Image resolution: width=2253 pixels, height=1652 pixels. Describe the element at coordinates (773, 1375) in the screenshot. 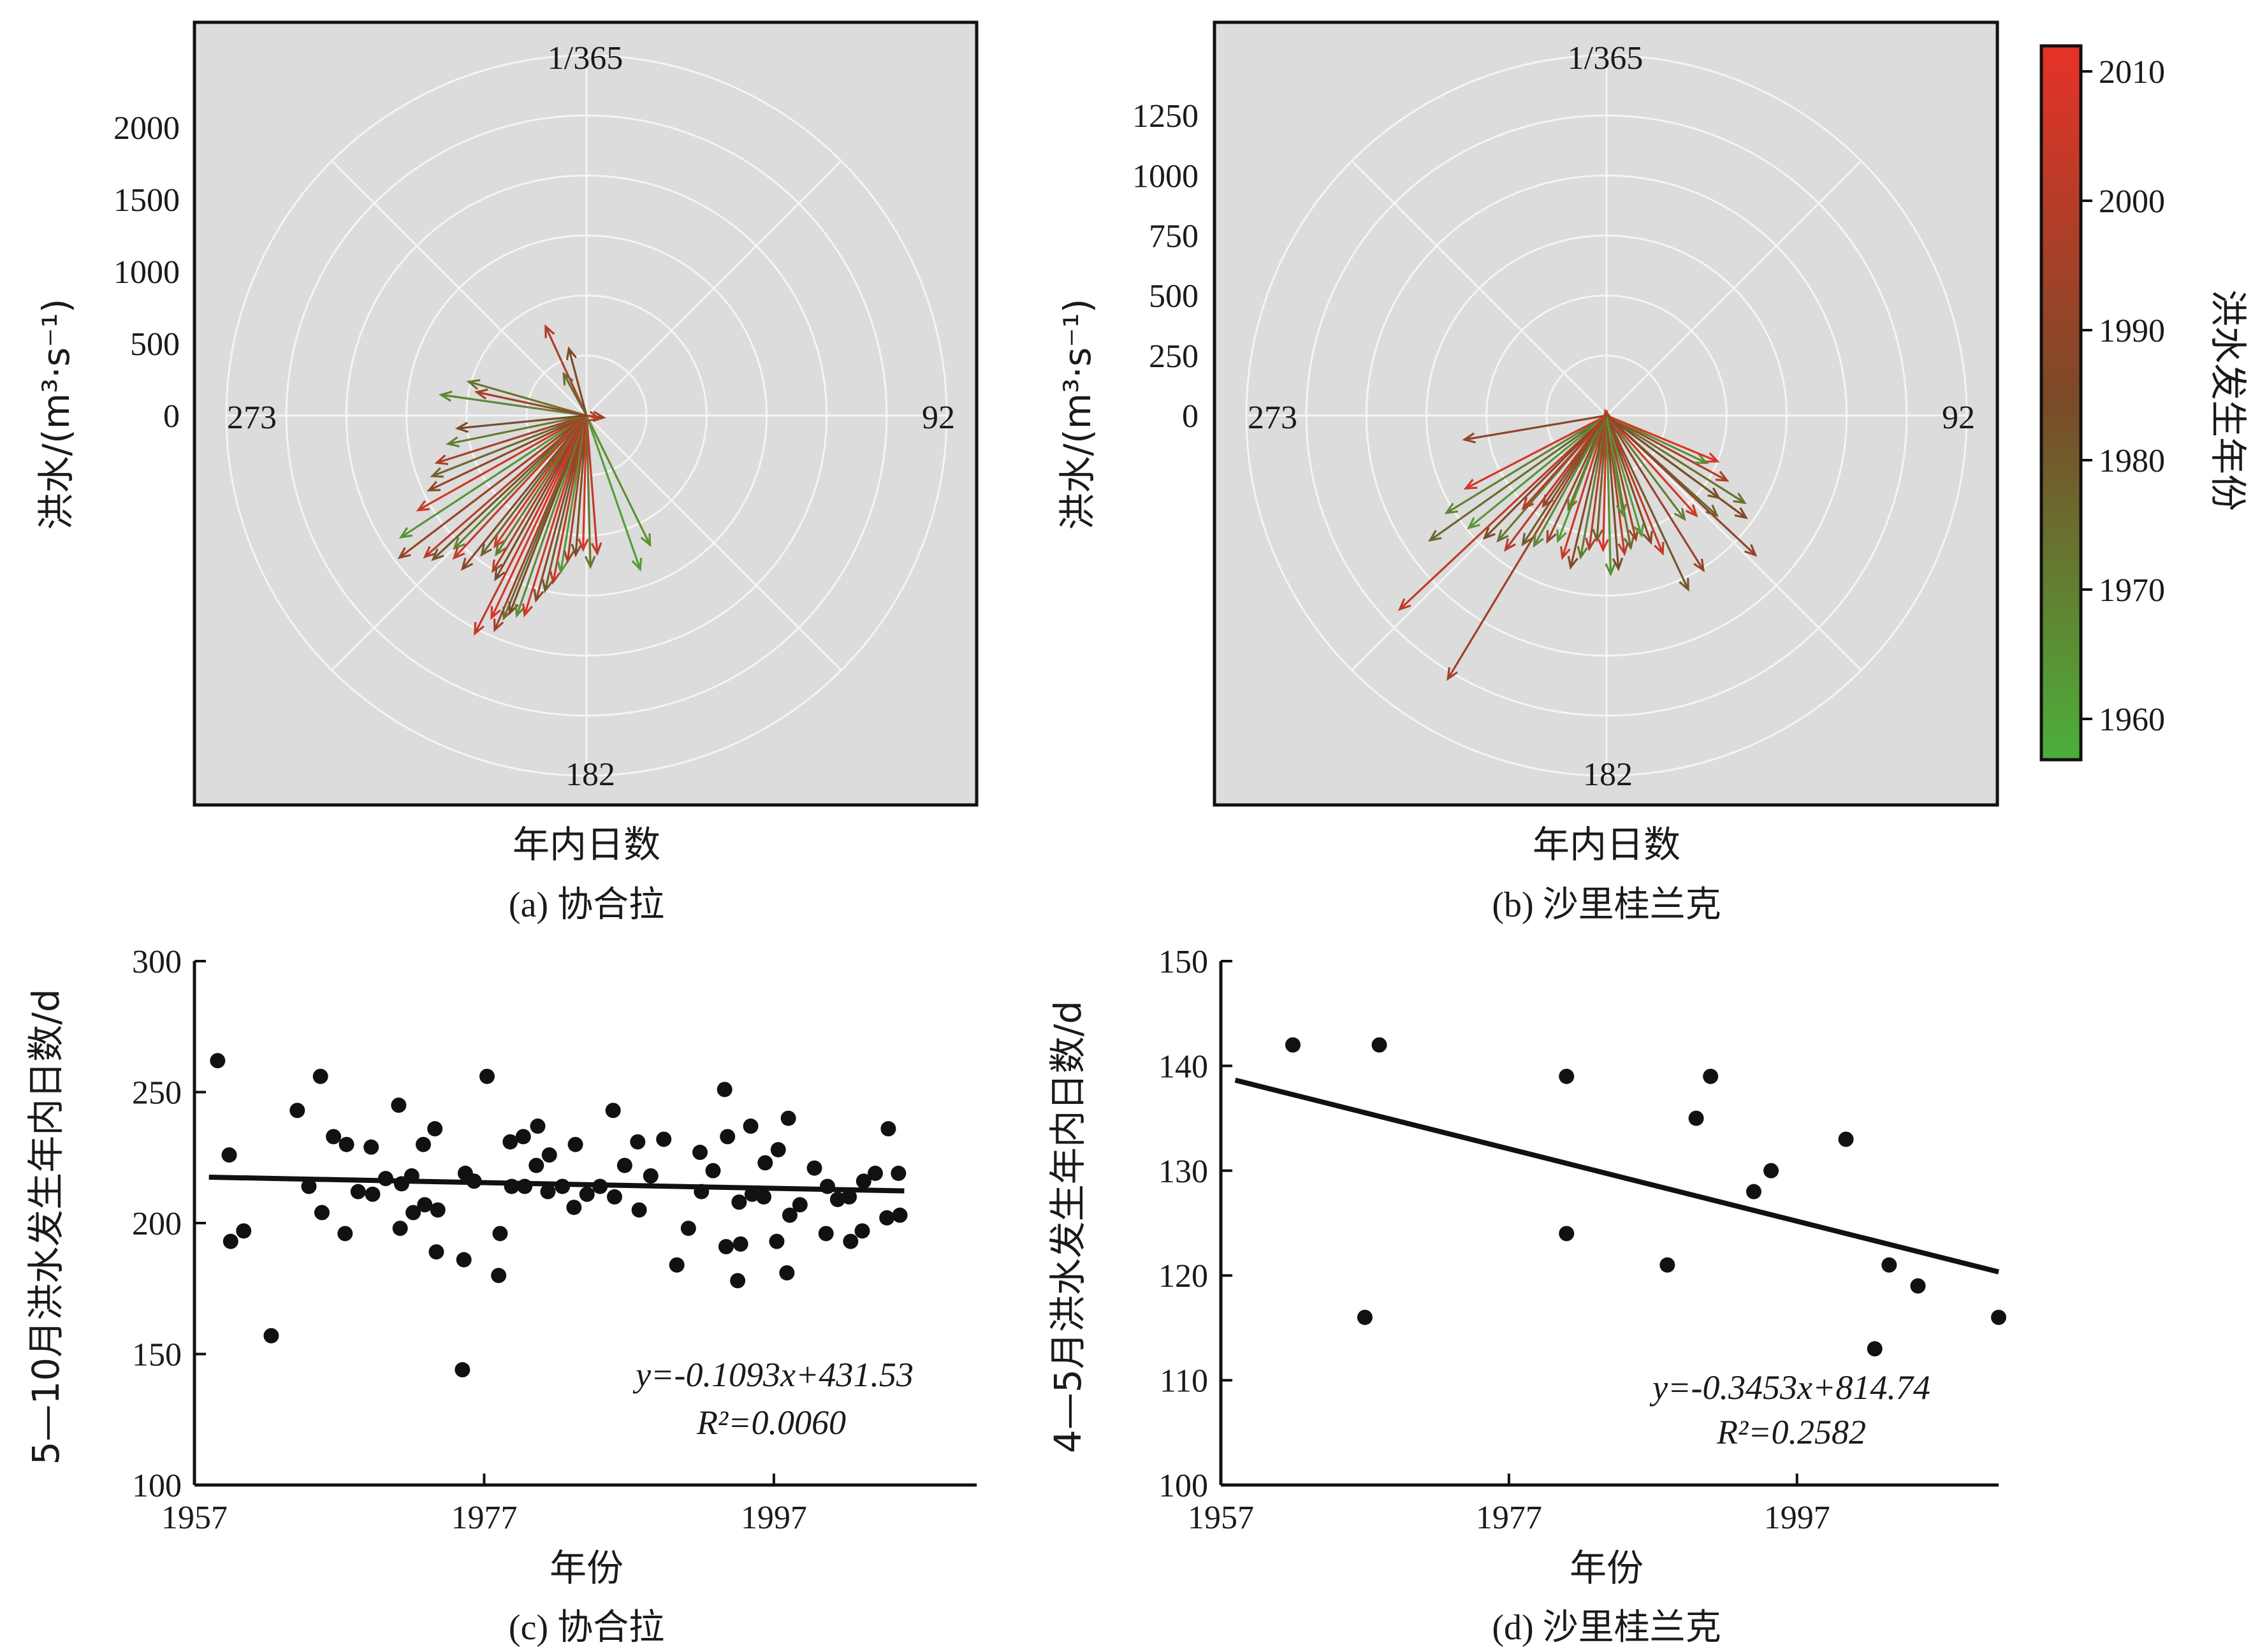

I see `equation-c: y=-0.1093x+431.53` at that location.